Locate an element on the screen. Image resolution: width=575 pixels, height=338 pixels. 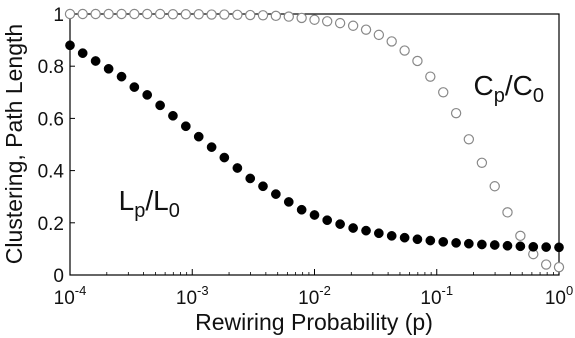
x-tick-exponent: -1 is located at coordinates (448, 290).